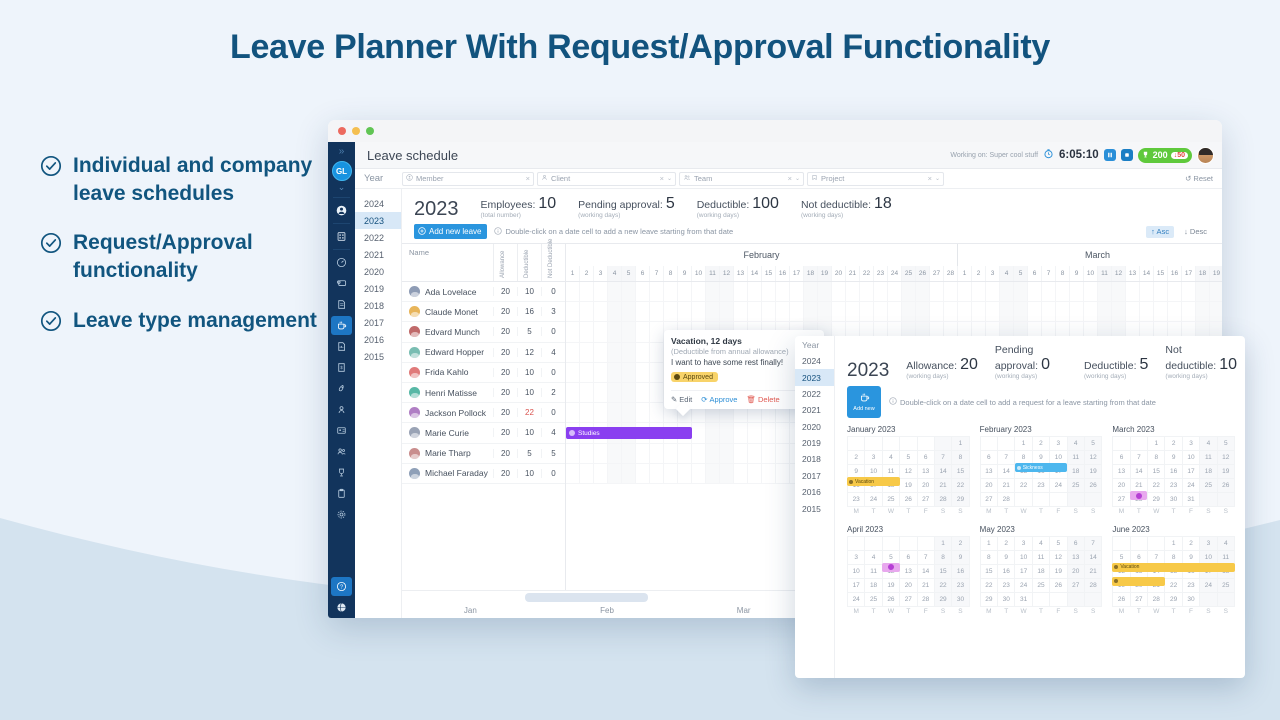 The width and height of the screenshot is (1280, 720). What do you see at coordinates (1133, 273) in the screenshot?
I see `timeline-day: 13` at bounding box center [1133, 273].